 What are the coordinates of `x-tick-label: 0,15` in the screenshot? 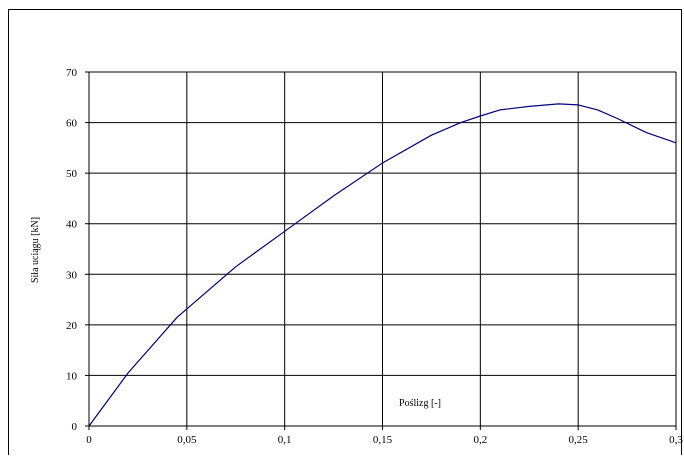 It's located at (383, 440).